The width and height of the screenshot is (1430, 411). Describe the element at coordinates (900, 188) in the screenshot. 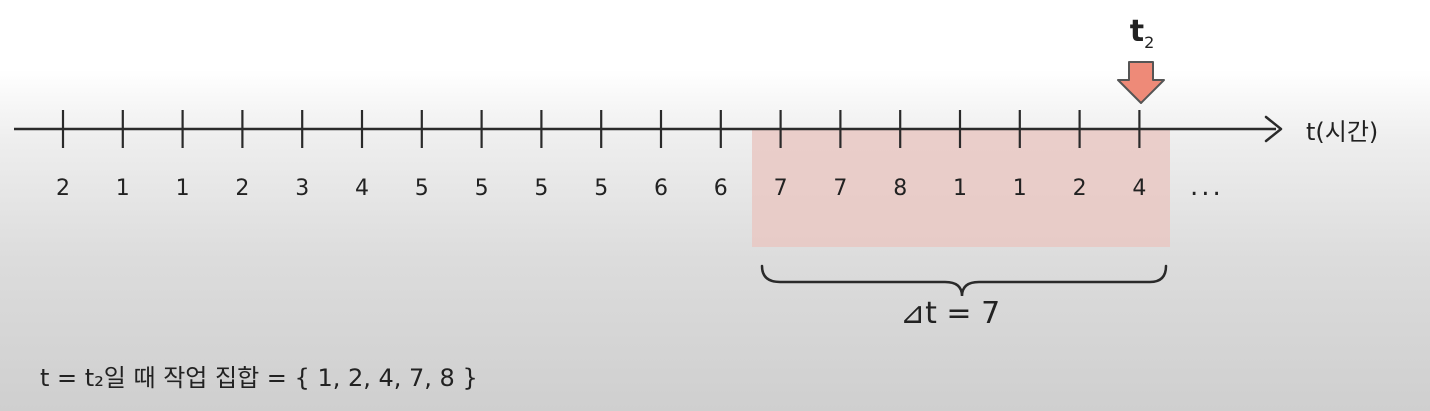

I see `reference-value: 8` at that location.